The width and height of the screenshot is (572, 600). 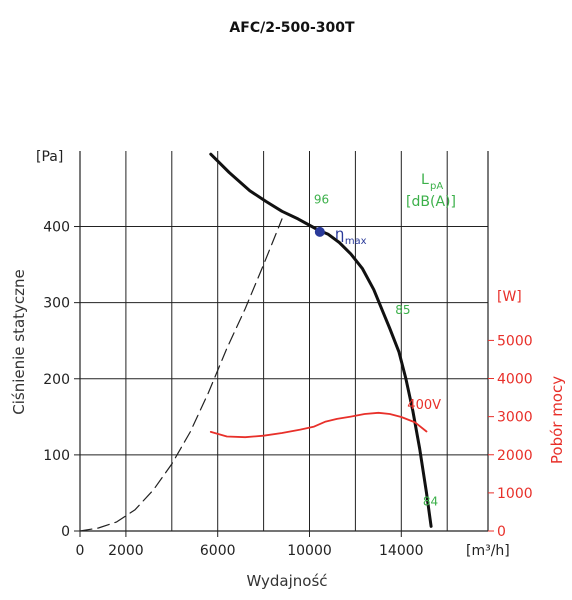 What do you see at coordinates (56, 228) in the screenshot?
I see `y-tick-label: 400` at bounding box center [56, 228].